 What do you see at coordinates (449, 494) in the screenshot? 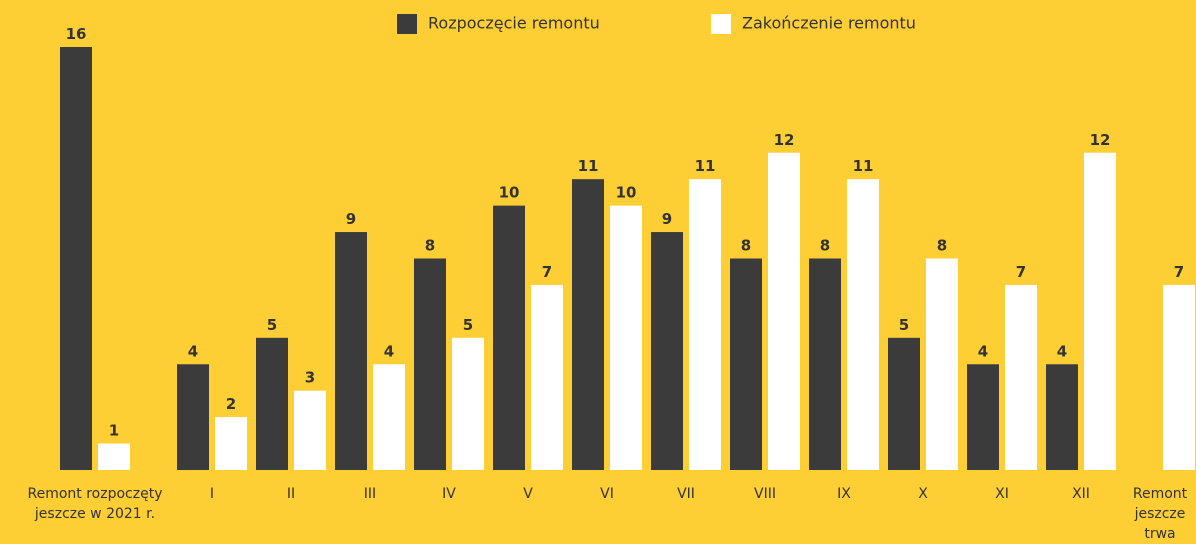
I see `x-tick-label: IV` at bounding box center [449, 494].